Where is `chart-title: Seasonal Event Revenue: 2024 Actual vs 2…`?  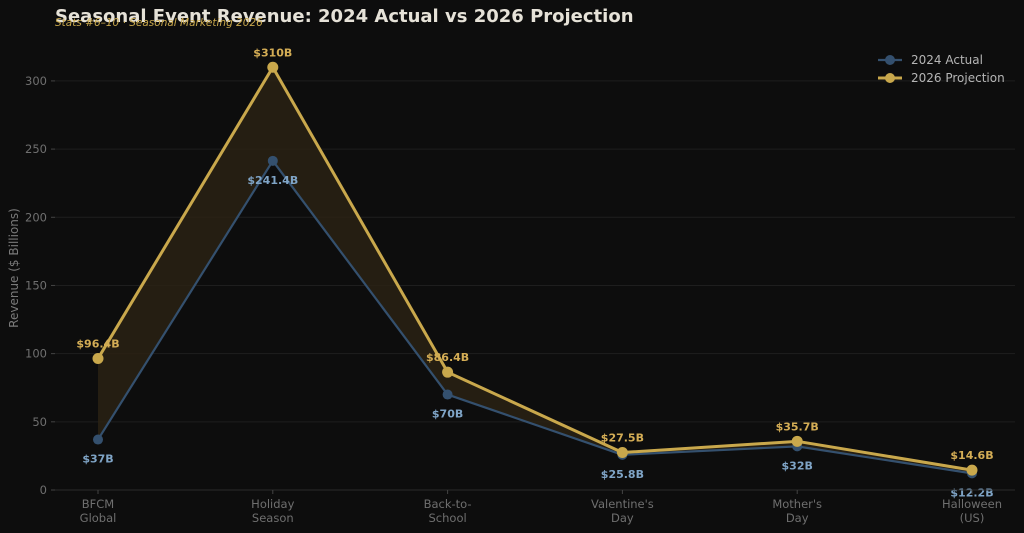
chart-title: Seasonal Event Revenue: 2024 Actual vs 2… is located at coordinates (344, 16).